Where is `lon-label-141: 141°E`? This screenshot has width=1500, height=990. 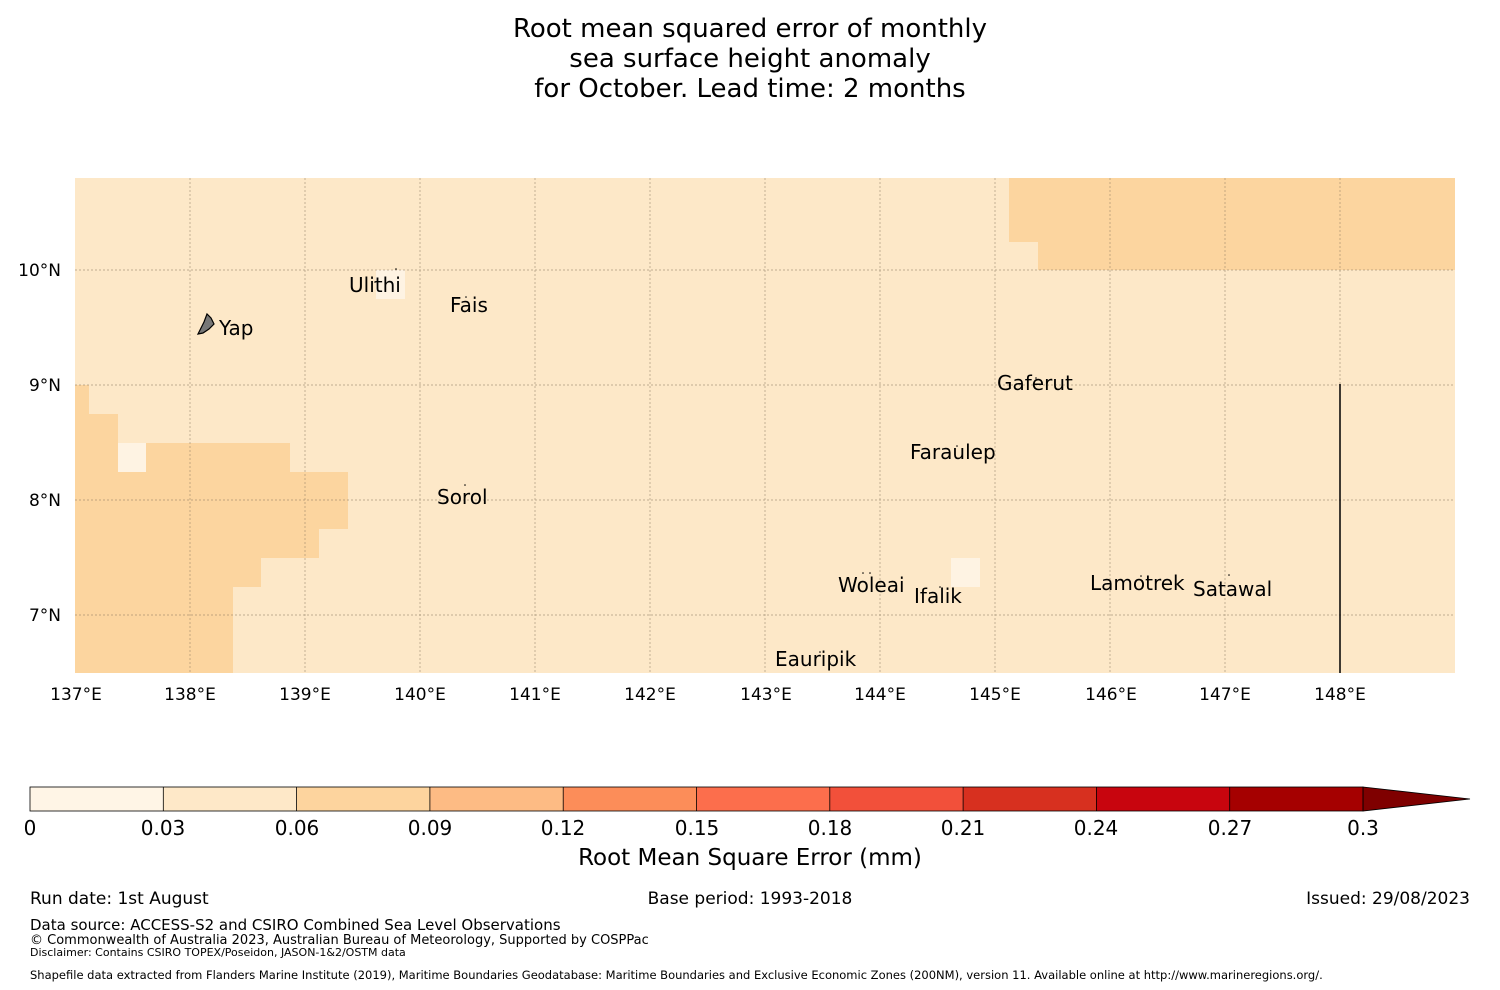 lon-label-141: 141°E is located at coordinates (535, 695).